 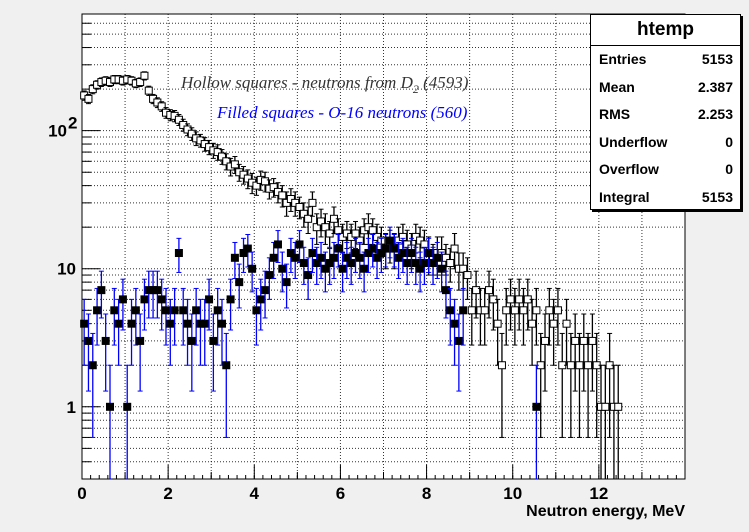 I want to click on y-tick-label: 10, so click(x=66, y=269).